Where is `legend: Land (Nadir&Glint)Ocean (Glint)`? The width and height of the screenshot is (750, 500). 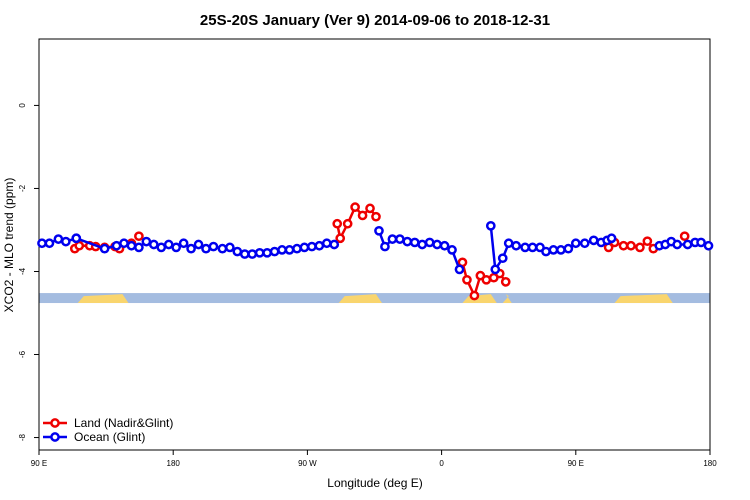 legend: Land (Nadir&Glint)Ocean (Glint) is located at coordinates (108, 430).